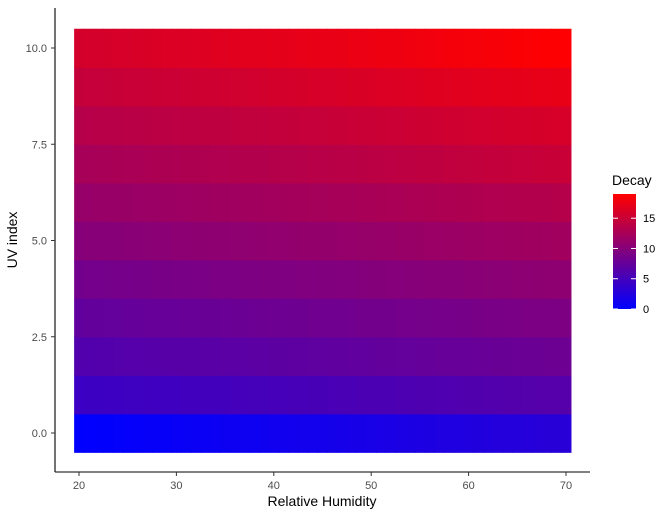 This screenshot has height=516, width=671. I want to click on legend-break-label: 5, so click(646, 280).